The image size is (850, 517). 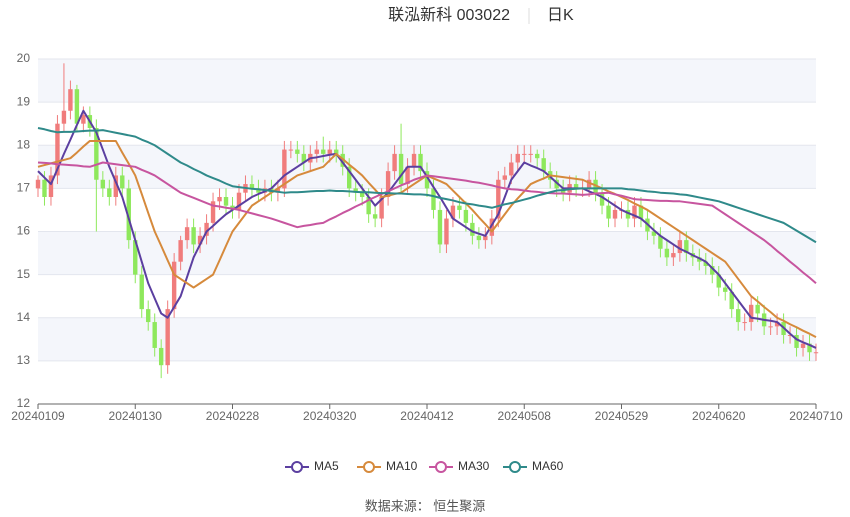 I want to click on y-tick-label: 14, so click(x=24, y=317).